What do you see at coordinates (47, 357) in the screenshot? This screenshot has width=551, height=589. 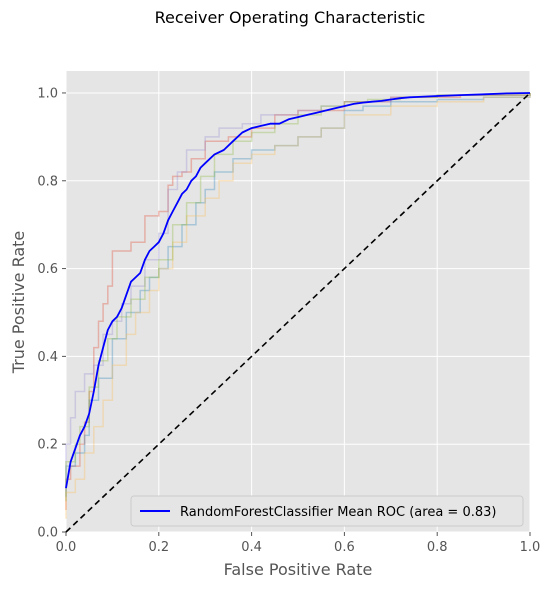 I see `y-tick-label: 0.4` at bounding box center [47, 357].